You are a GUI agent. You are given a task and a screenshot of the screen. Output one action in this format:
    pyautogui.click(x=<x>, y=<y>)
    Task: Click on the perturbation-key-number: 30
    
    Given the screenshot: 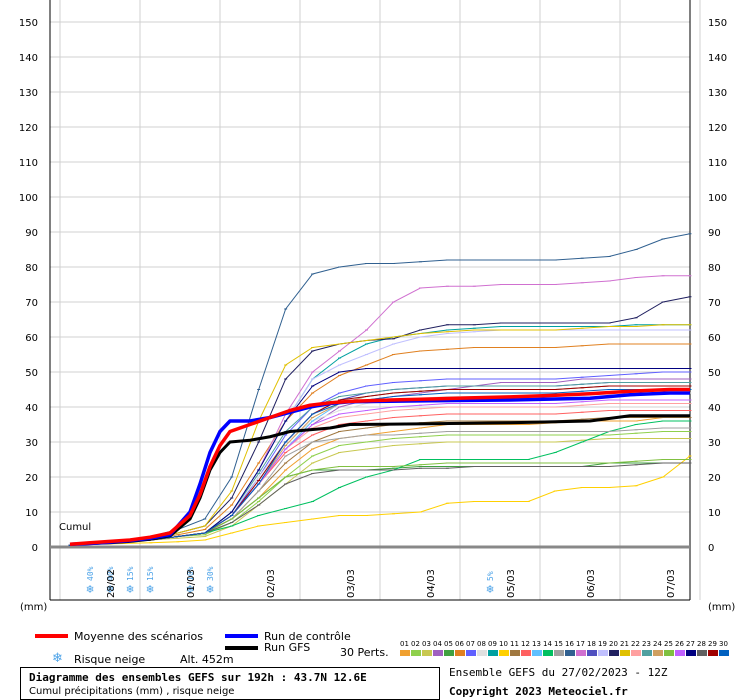 What is the action you would take?
    pyautogui.click(x=723, y=644)
    